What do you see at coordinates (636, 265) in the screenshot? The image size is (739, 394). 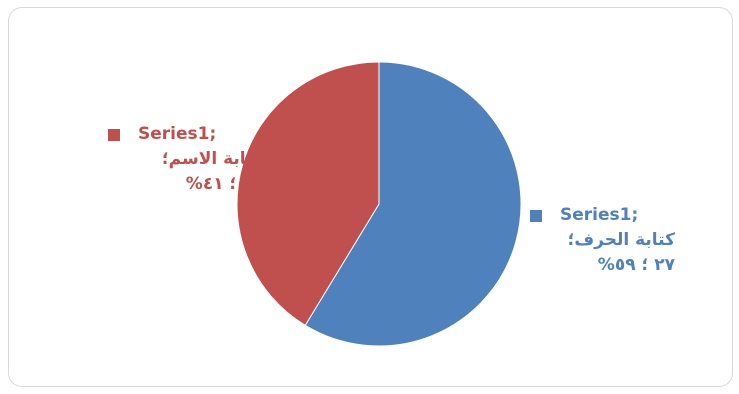 I see `data-label-value: ٢٧ ؛ ٥٩%` at bounding box center [636, 265].